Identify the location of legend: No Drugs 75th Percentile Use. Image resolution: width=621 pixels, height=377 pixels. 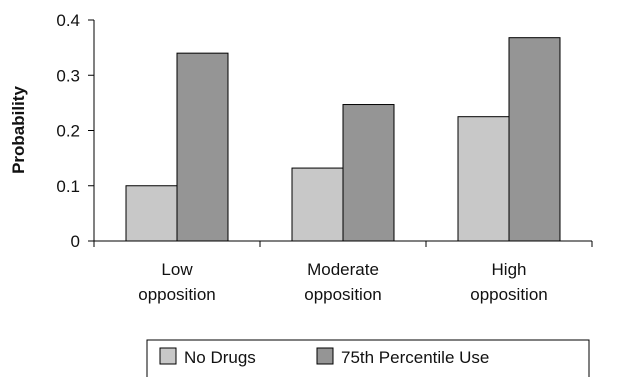
(368, 358).